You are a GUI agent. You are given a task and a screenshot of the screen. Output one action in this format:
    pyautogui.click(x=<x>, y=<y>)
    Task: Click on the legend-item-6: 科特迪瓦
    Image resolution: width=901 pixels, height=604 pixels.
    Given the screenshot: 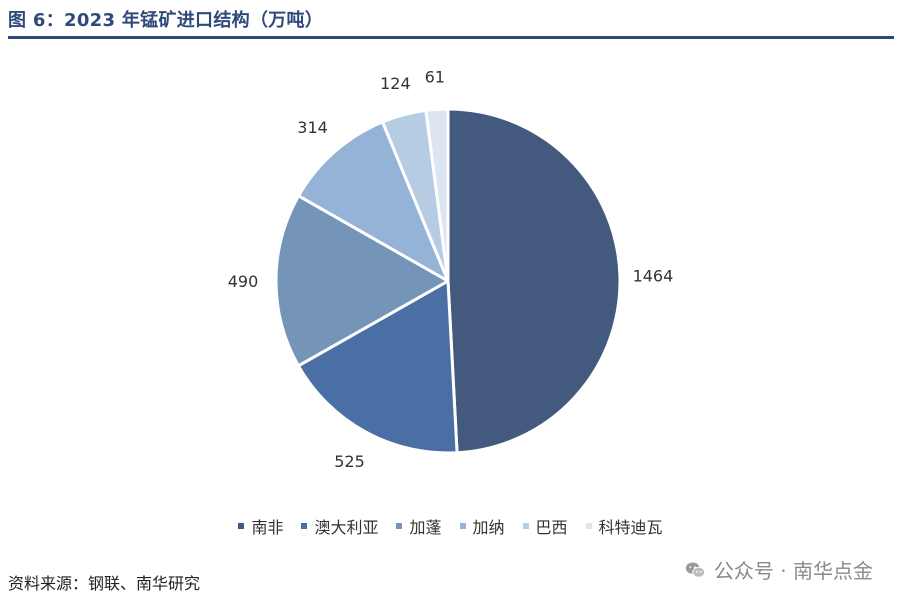 What is the action you would take?
    pyautogui.click(x=624, y=526)
    